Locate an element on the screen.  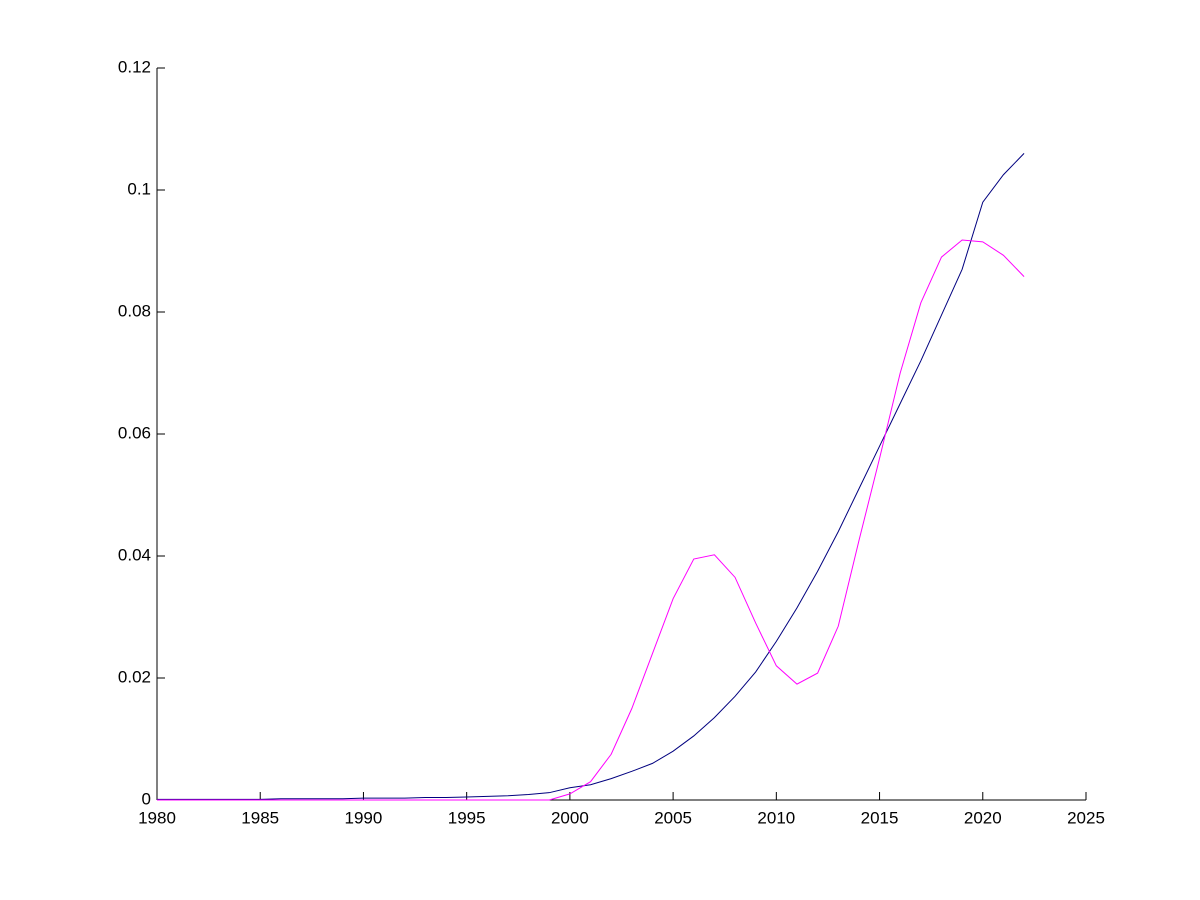
x-tick-label: 1980 is located at coordinates (157, 817).